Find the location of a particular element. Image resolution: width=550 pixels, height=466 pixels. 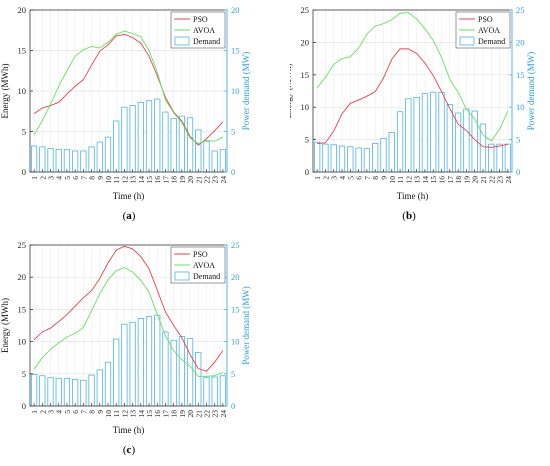

y-right-tick-label: 0 is located at coordinates (518, 172).